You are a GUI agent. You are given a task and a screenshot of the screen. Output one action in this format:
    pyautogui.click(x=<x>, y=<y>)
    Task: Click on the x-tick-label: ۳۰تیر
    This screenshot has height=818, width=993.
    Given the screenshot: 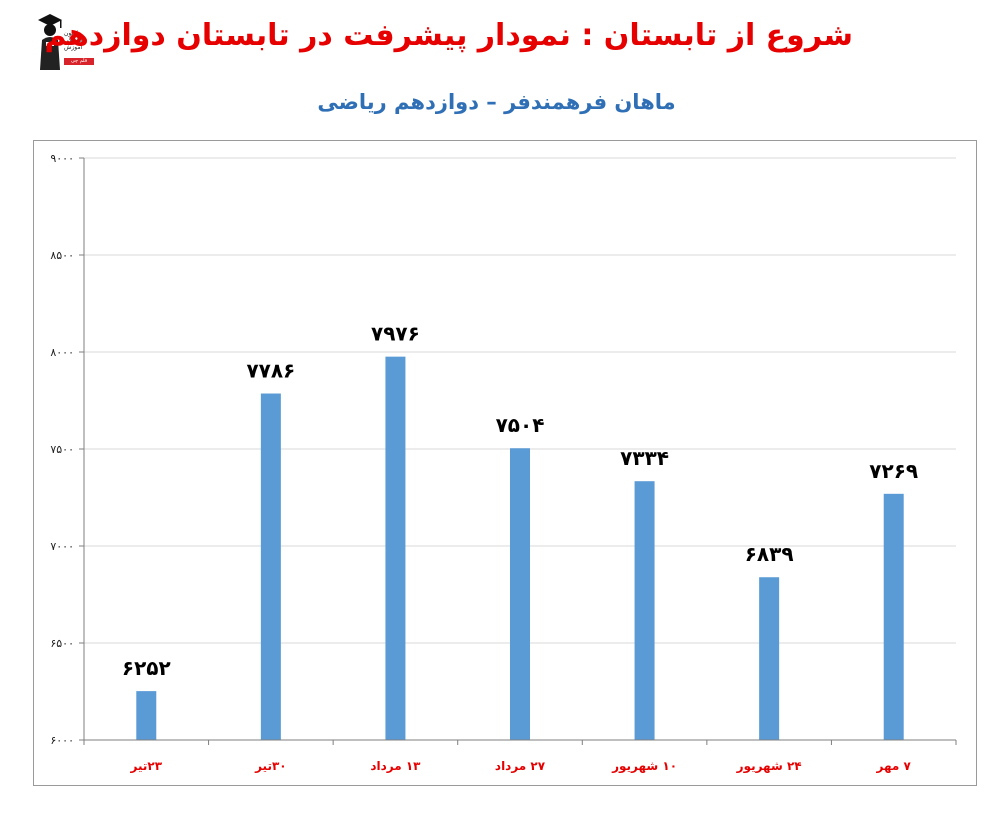 What is the action you would take?
    pyautogui.click(x=270, y=766)
    